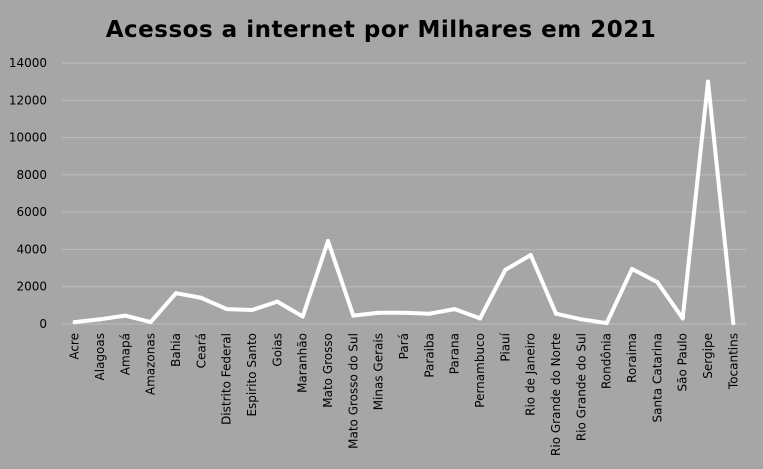  I want to click on x-tick-label: Ceará, so click(201, 350).